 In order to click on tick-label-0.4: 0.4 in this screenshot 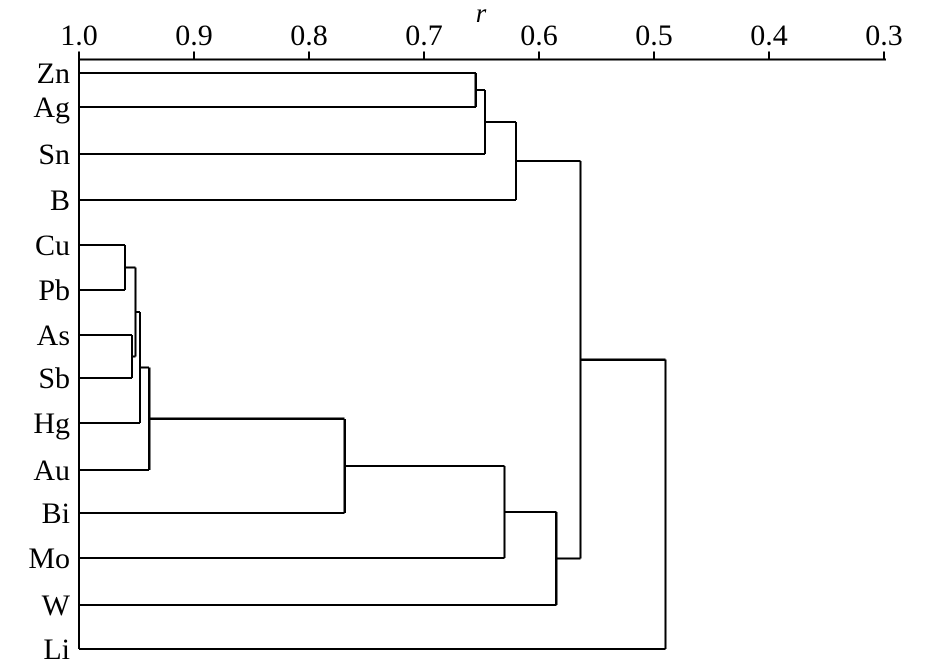, I will do `click(769, 35)`.